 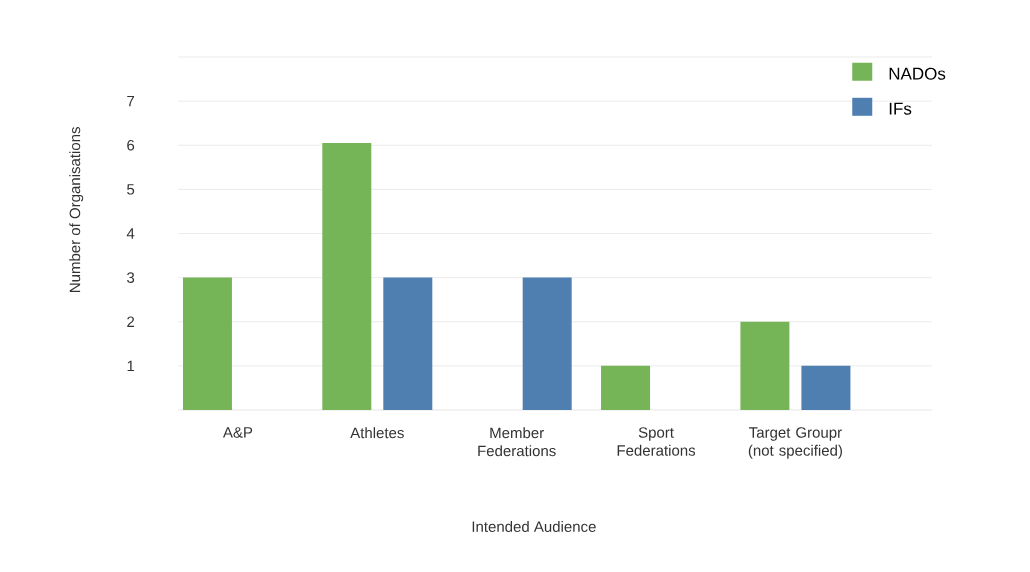 What do you see at coordinates (656, 441) in the screenshot?
I see `x-tick-label: Sport Federations` at bounding box center [656, 441].